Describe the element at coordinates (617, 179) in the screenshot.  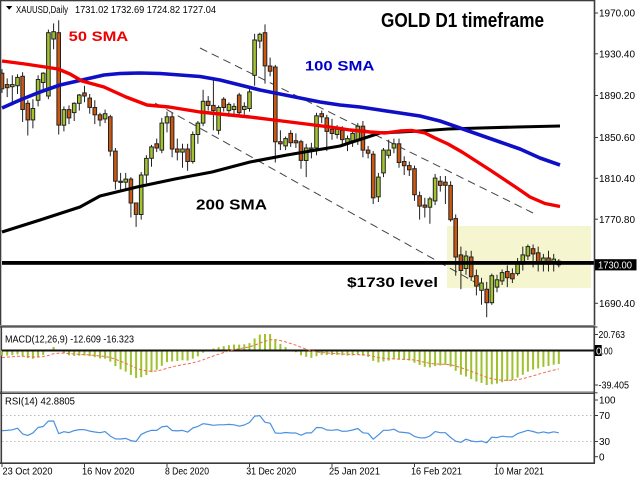
I see `svg-text: 1810.40` at that location.